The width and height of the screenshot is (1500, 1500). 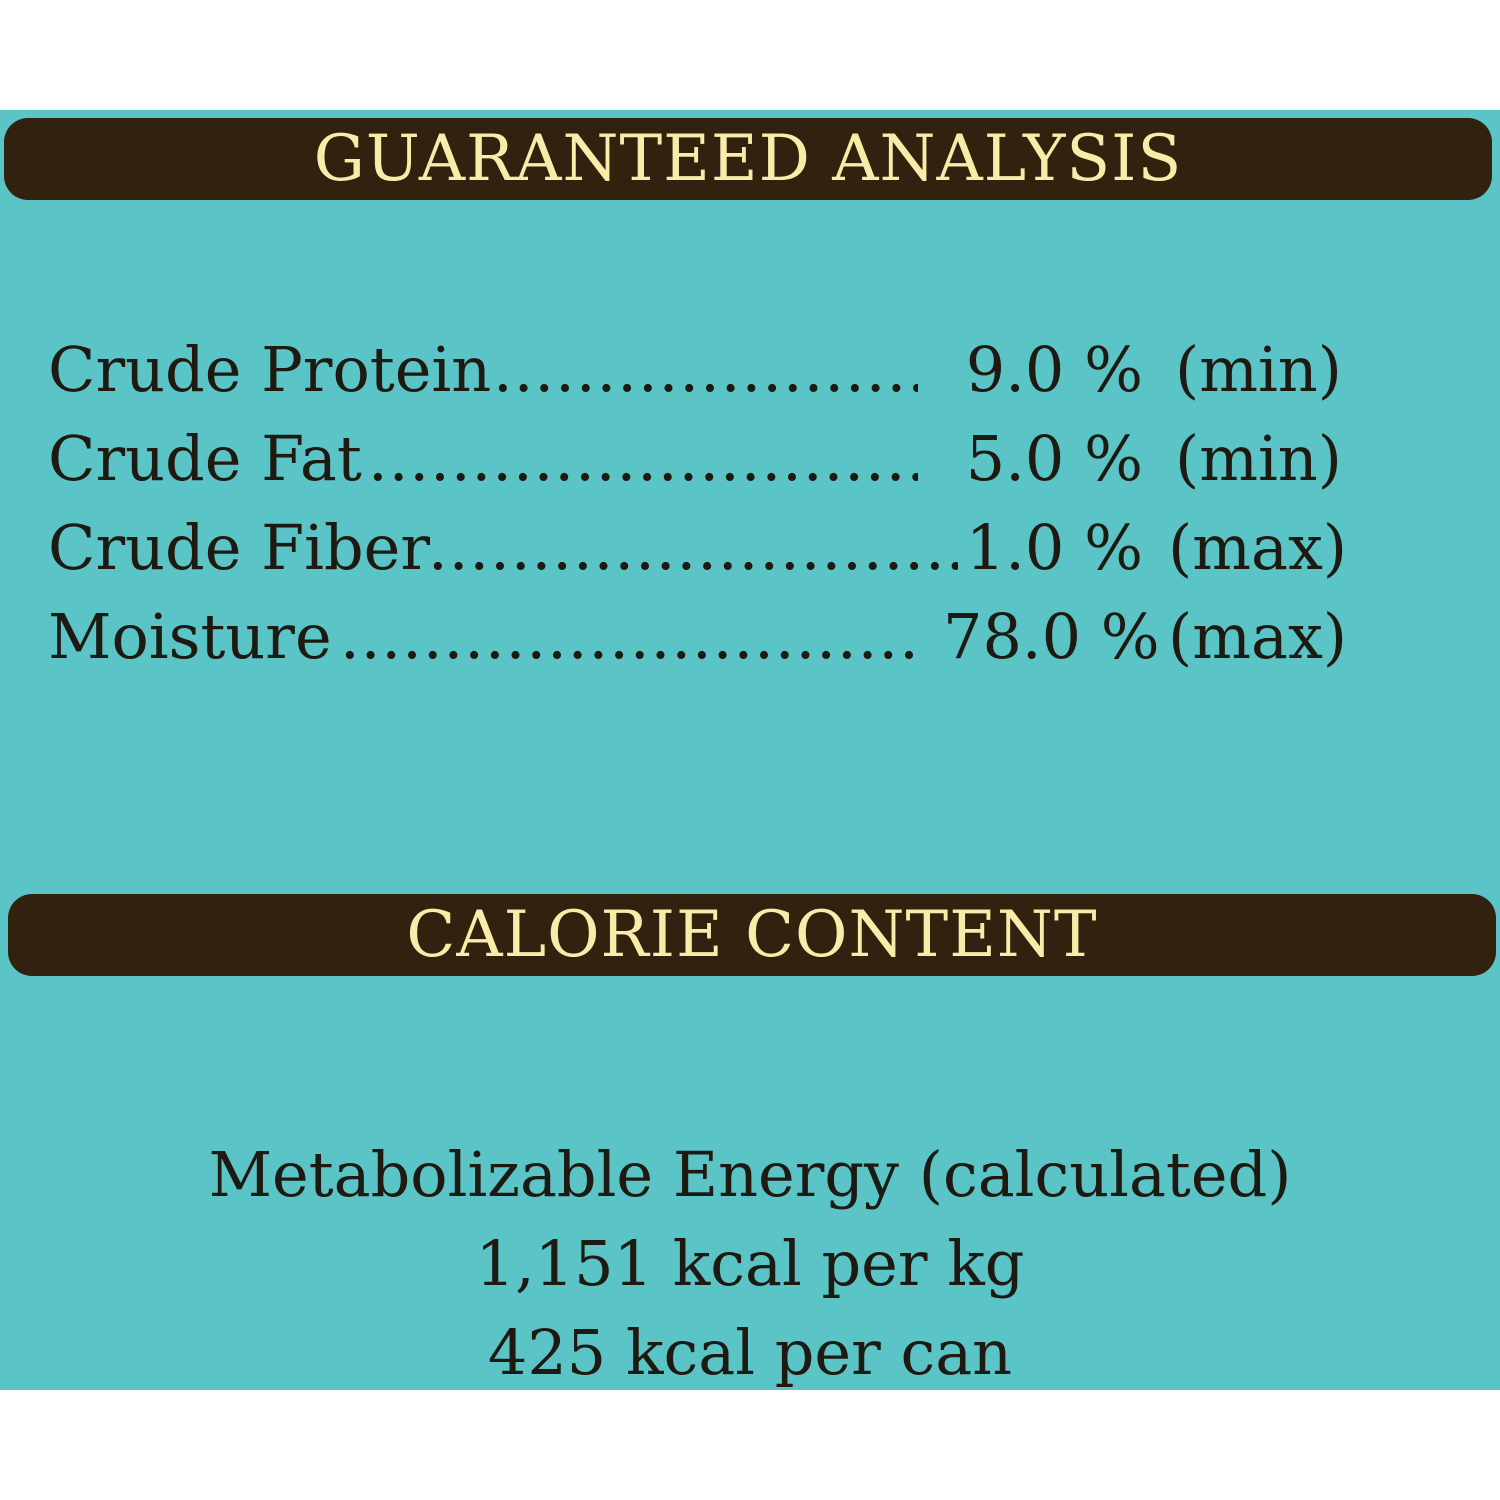 I want to click on nutrient-name: Crude Fiber, so click(x=239, y=547).